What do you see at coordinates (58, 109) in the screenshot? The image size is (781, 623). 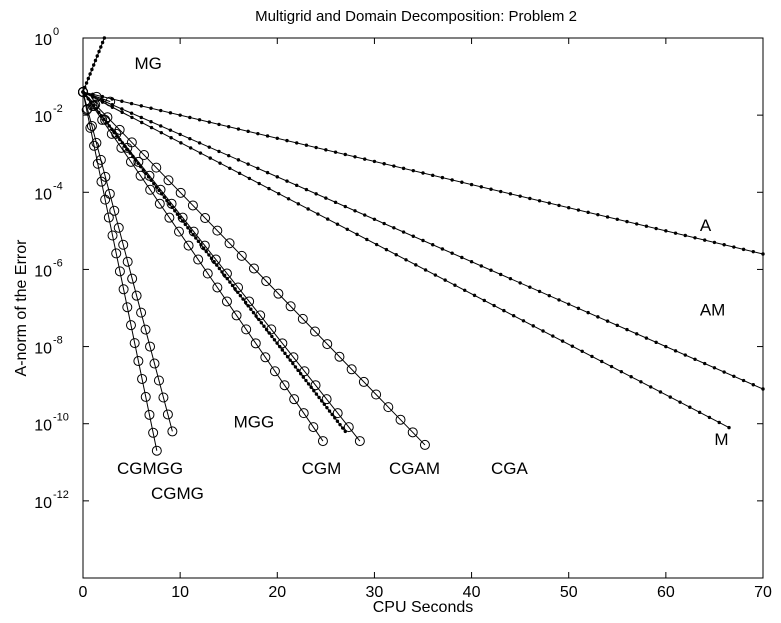 I see `y-tick-exponent: -2` at bounding box center [58, 109].